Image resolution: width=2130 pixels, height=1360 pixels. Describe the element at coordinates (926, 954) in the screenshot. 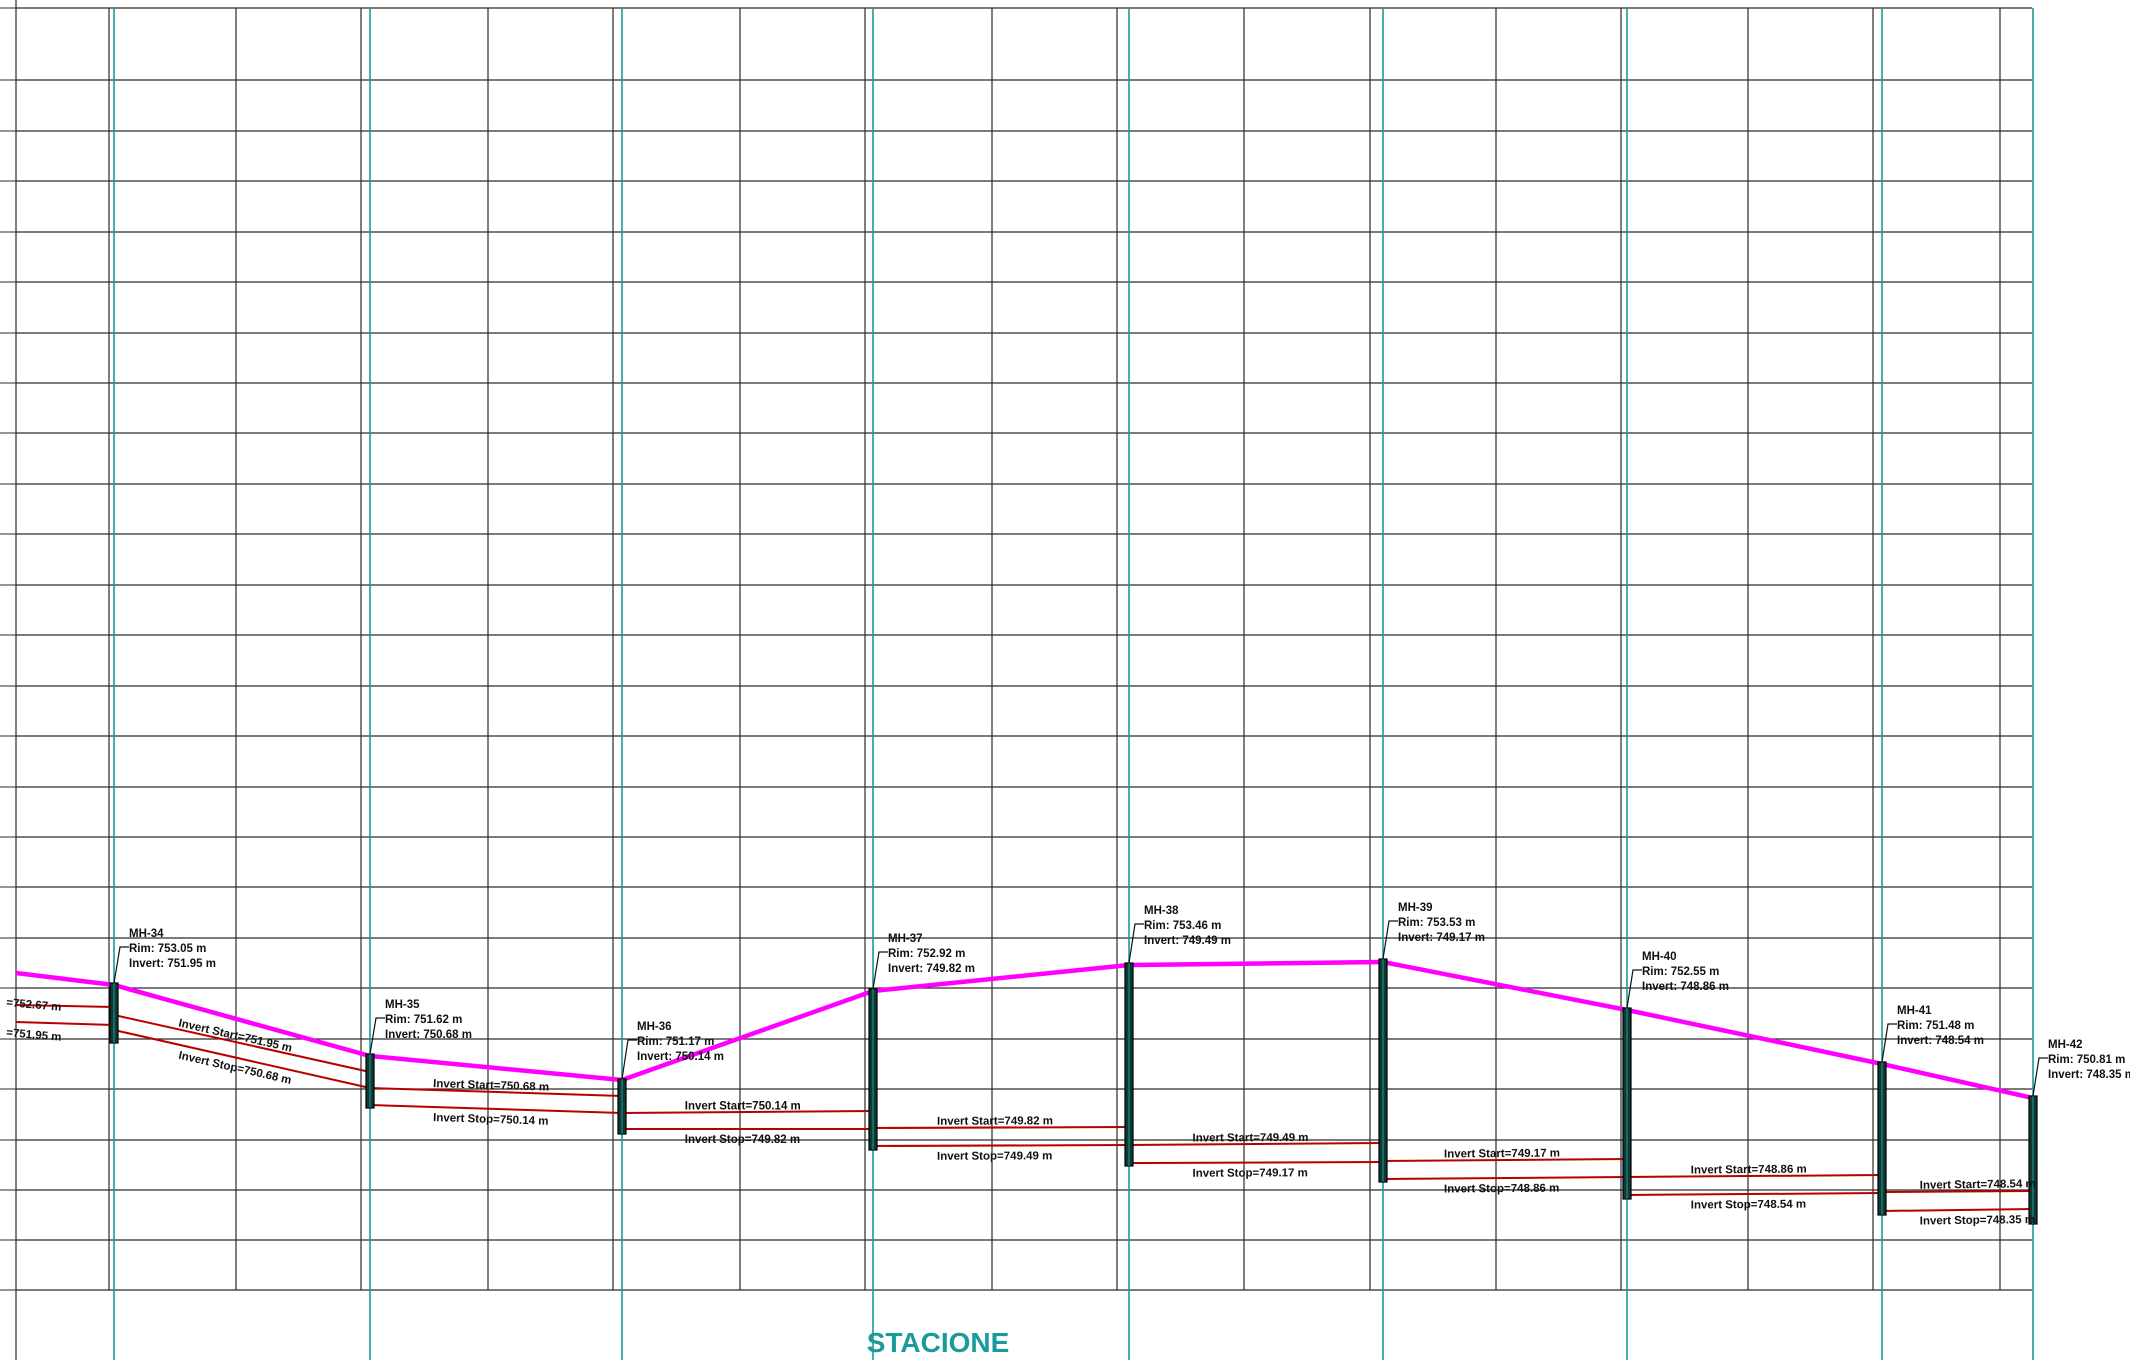

I see `manhole-rim-label: Rim: 752.92 m` at that location.